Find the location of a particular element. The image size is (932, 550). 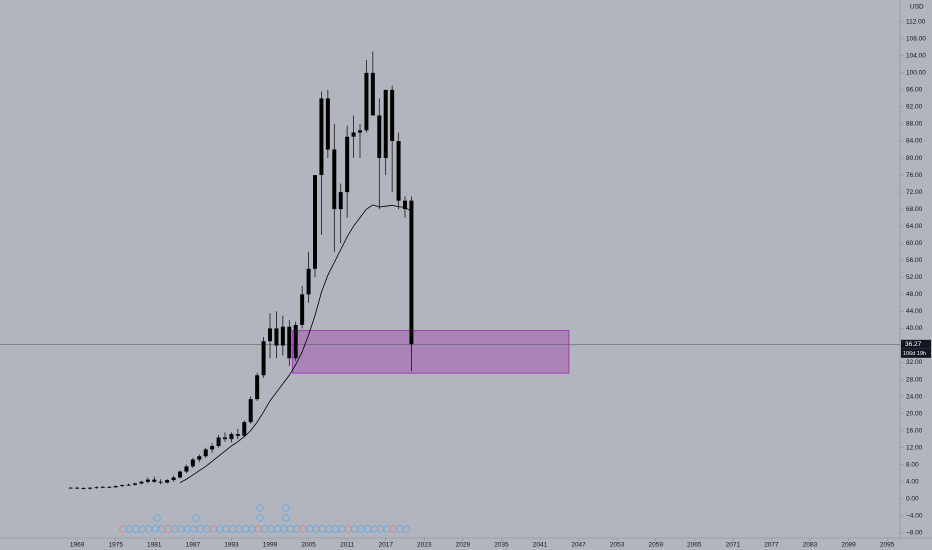

y-tick-label: 48.00 is located at coordinates (914, 294).